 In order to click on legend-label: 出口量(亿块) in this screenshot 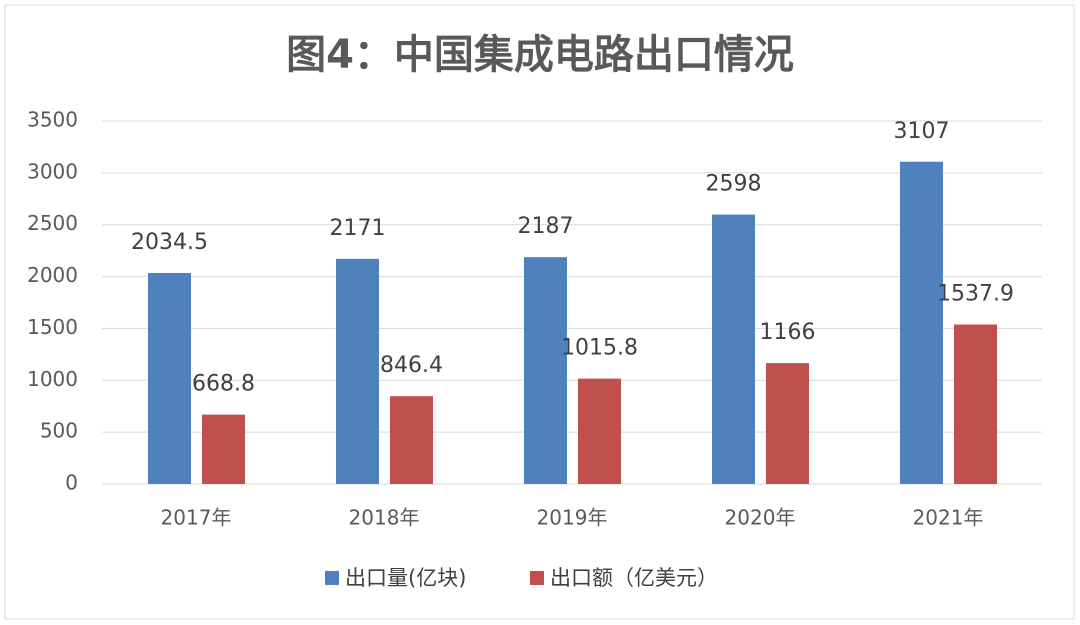, I will do `click(405, 578)`.